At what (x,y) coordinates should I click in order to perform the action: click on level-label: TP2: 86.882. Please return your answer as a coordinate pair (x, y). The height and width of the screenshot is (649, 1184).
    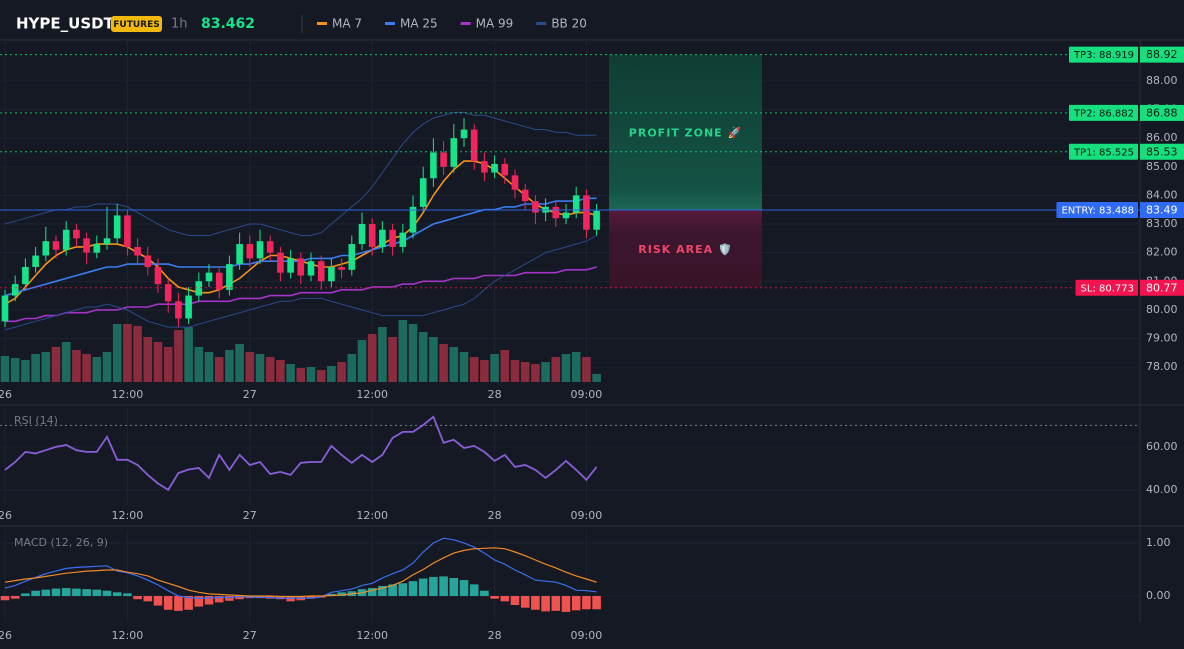
    Looking at the image, I should click on (1103, 113).